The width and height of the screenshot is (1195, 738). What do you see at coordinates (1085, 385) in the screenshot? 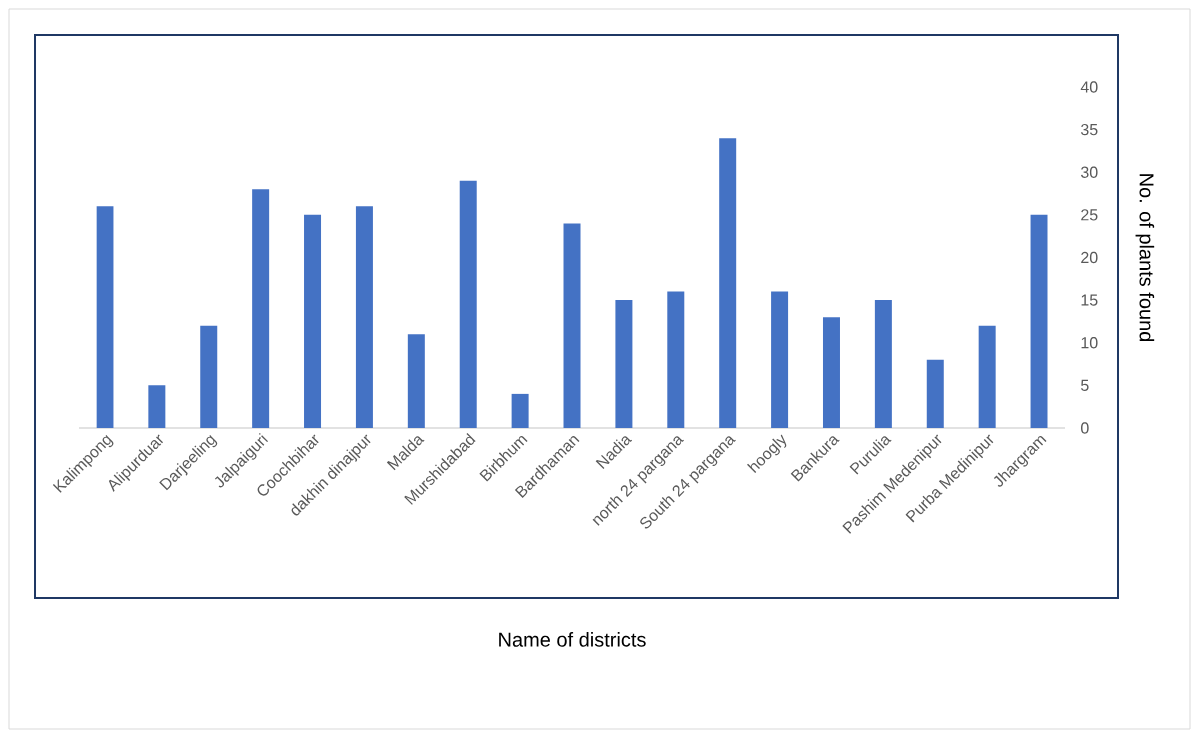
I see `y-tick-label: 5` at bounding box center [1085, 385].